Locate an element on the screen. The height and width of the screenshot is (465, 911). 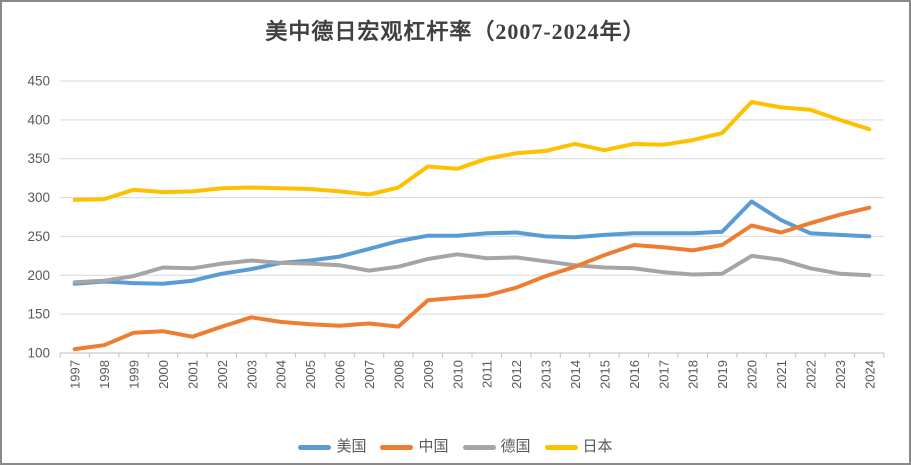
x-axis-label: 2000 is located at coordinates (163, 374).